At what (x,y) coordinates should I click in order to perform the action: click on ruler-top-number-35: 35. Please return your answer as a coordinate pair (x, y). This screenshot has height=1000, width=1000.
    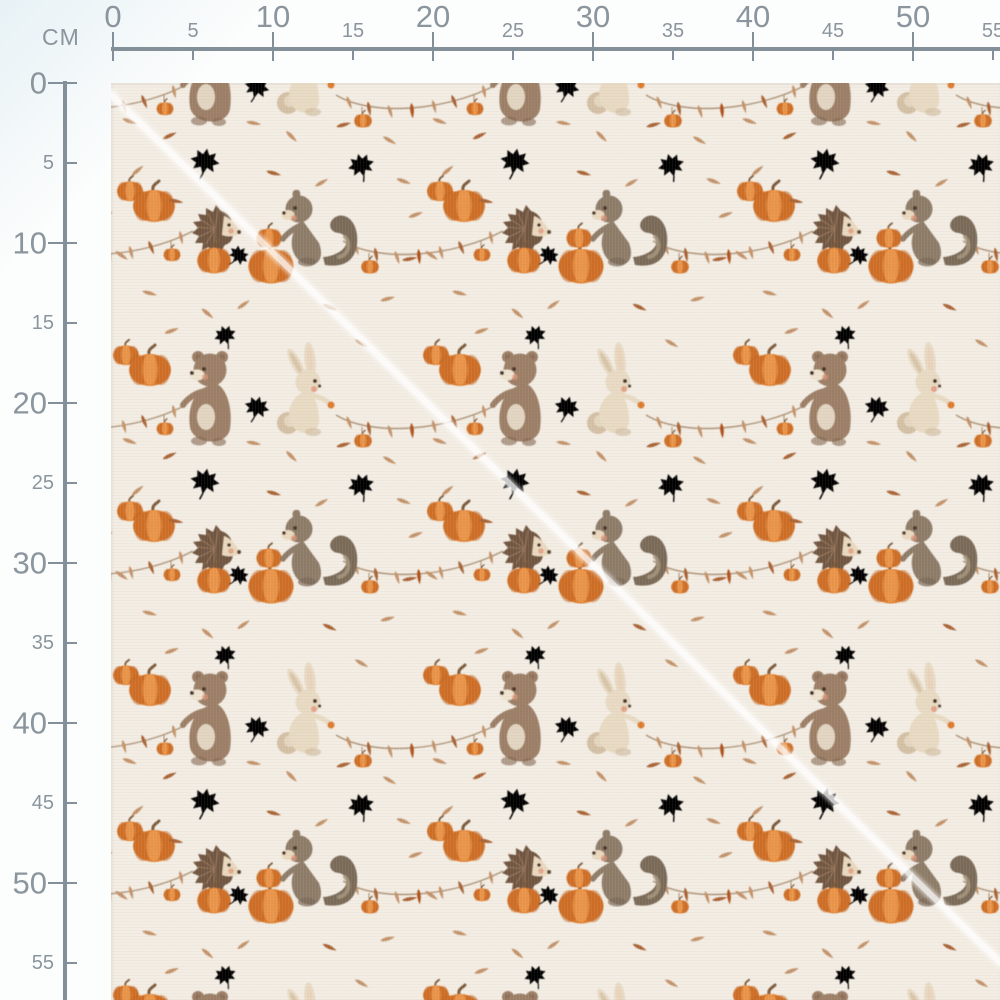
    Looking at the image, I should click on (673, 31).